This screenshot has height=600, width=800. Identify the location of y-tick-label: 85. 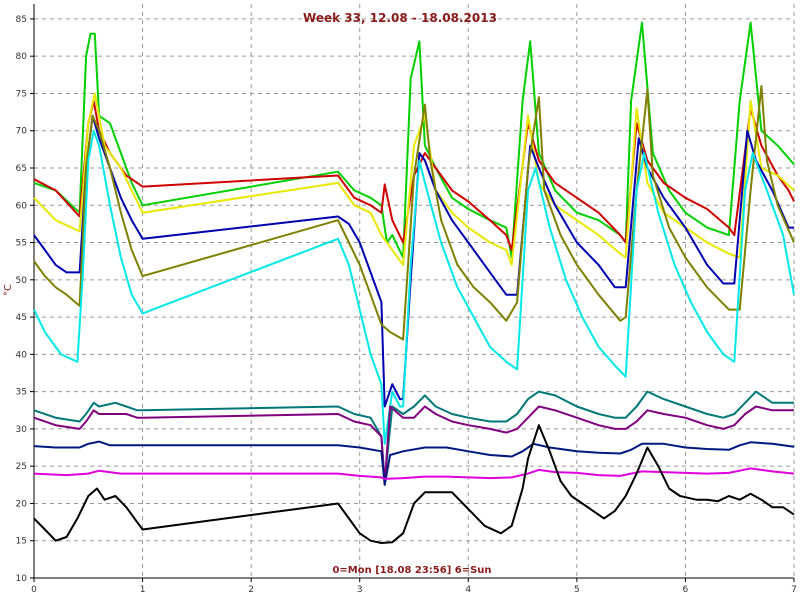
(21, 20).